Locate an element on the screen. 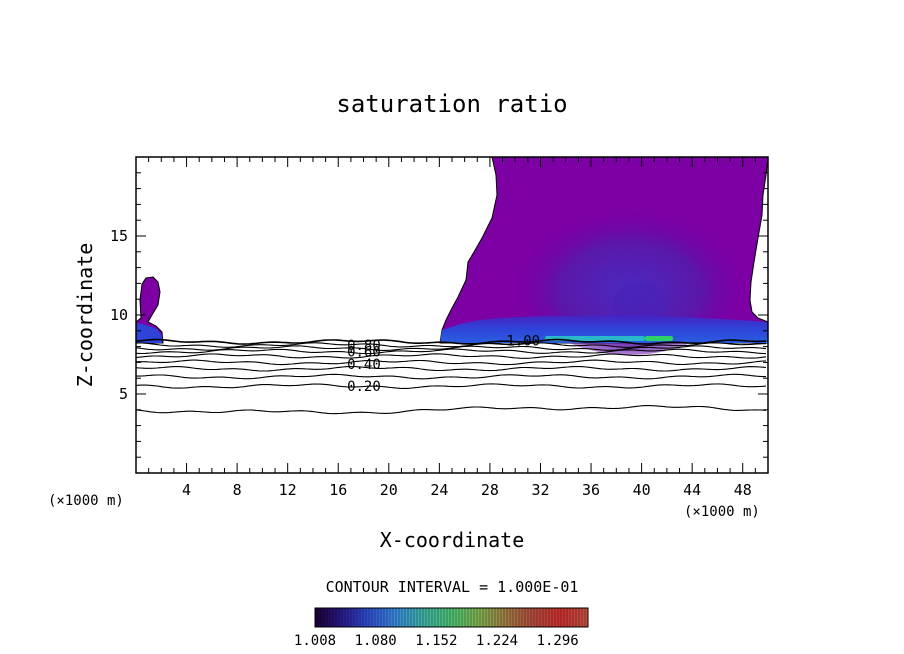 The width and height of the screenshot is (904, 654). contour-label: 0.40 is located at coordinates (364, 365).